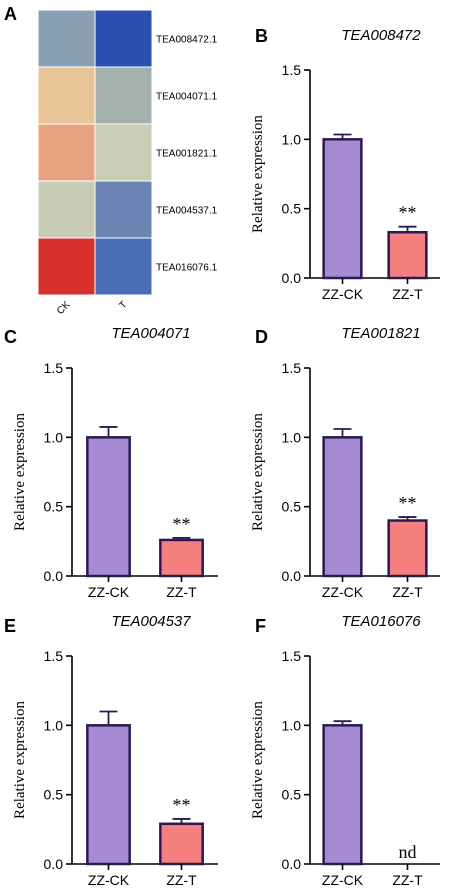 Image resolution: width=457 pixels, height=893 pixels. Describe the element at coordinates (124, 305) in the screenshot. I see `heatmap-col-label: T` at that location.